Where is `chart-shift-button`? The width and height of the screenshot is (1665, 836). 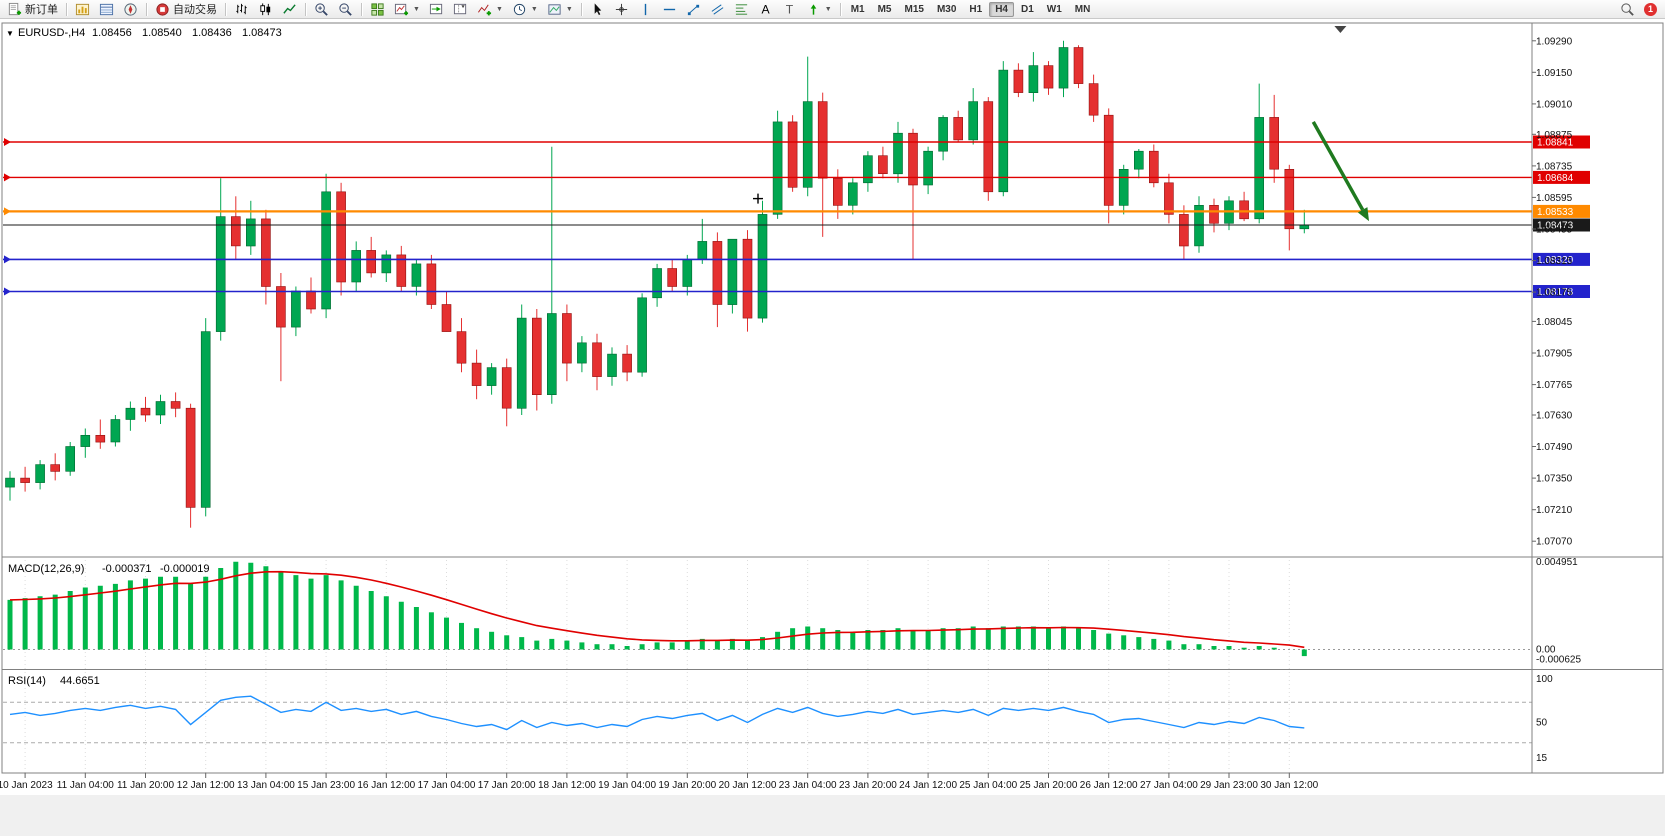 chart-shift-button is located at coordinates (460, 9).